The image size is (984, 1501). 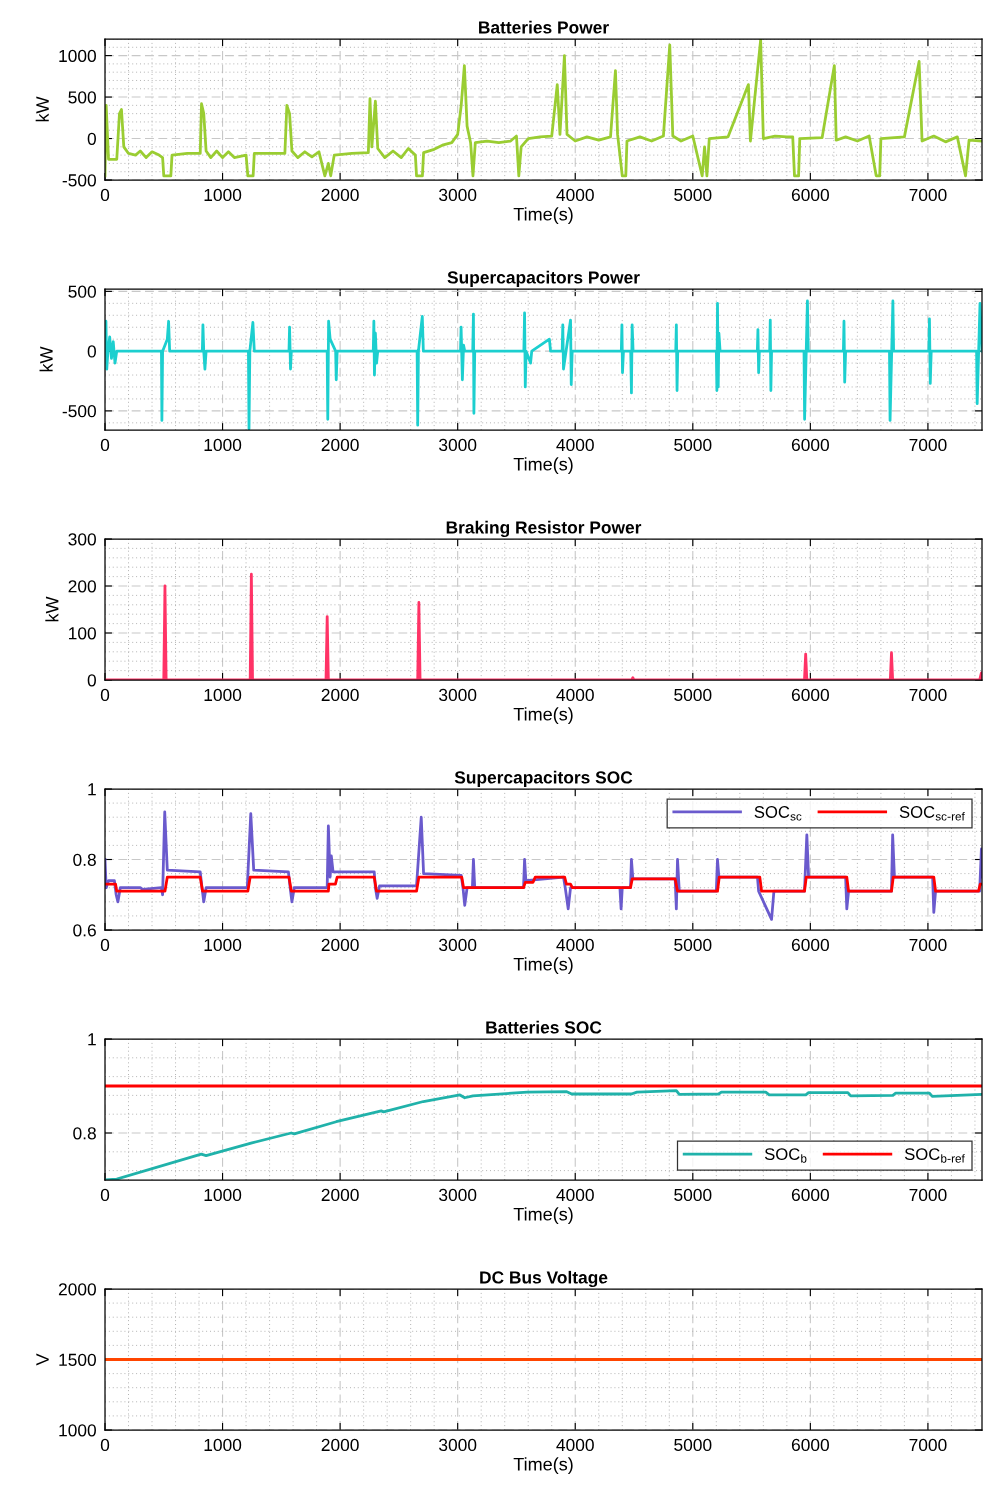 What do you see at coordinates (543, 779) in the screenshot?
I see `chart-title: Supercapacitors SOC` at bounding box center [543, 779].